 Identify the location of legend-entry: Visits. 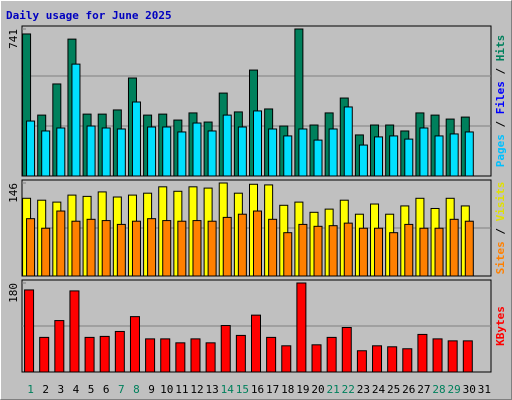
(500, 202).